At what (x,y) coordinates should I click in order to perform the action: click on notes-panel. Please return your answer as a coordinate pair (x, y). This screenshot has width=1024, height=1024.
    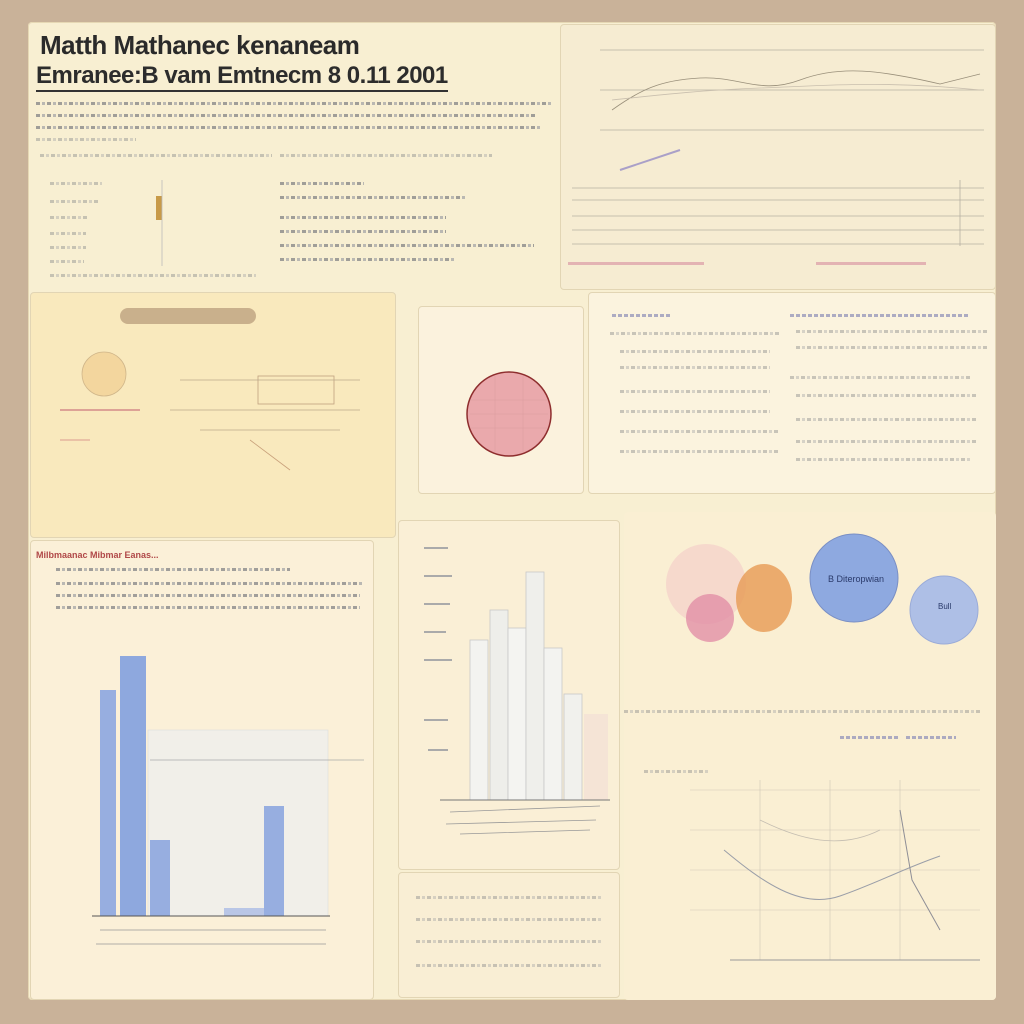
    Looking at the image, I should click on (509, 935).